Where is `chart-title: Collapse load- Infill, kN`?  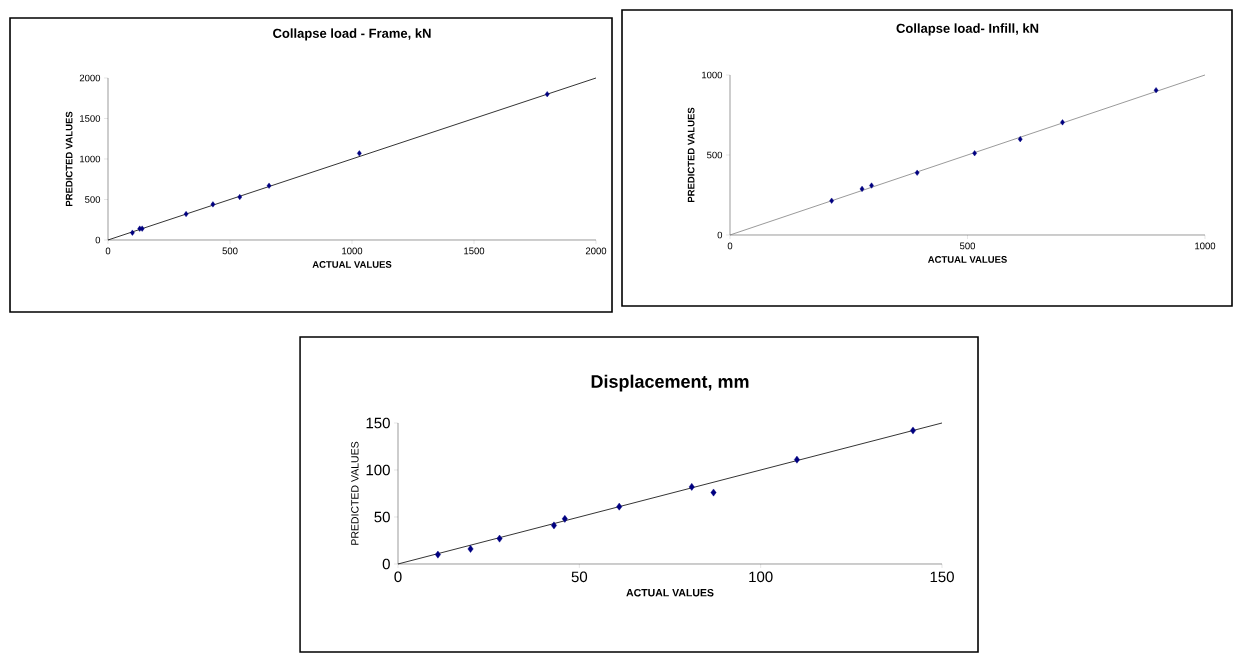 chart-title: Collapse load- Infill, kN is located at coordinates (967, 29).